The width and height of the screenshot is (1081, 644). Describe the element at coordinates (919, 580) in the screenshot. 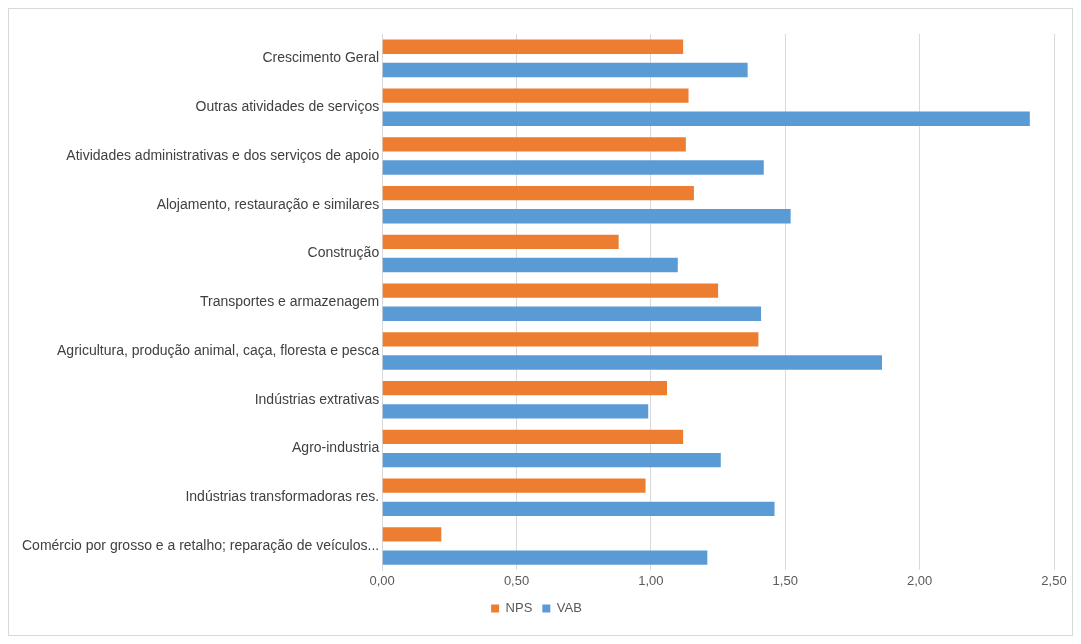

I see `x-tick-label: 2,00` at that location.